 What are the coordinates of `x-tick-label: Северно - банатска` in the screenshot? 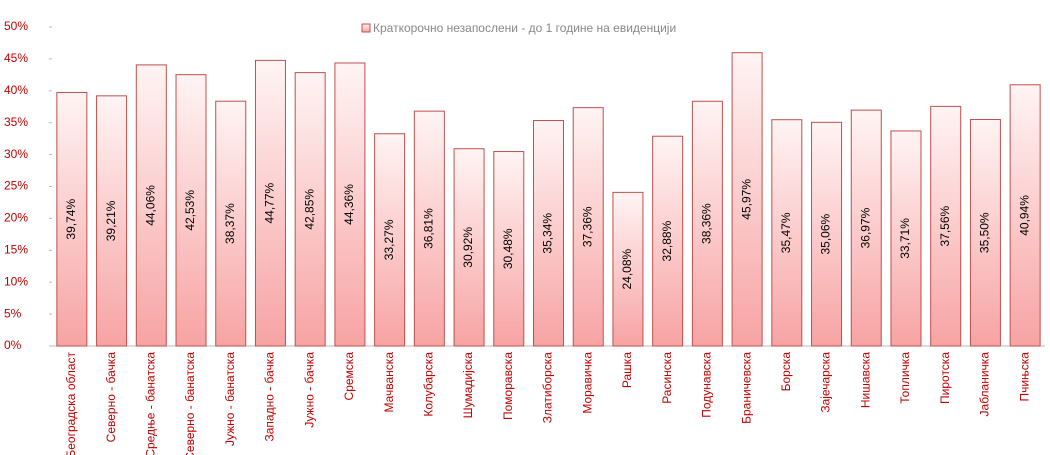 It's located at (190, 403).